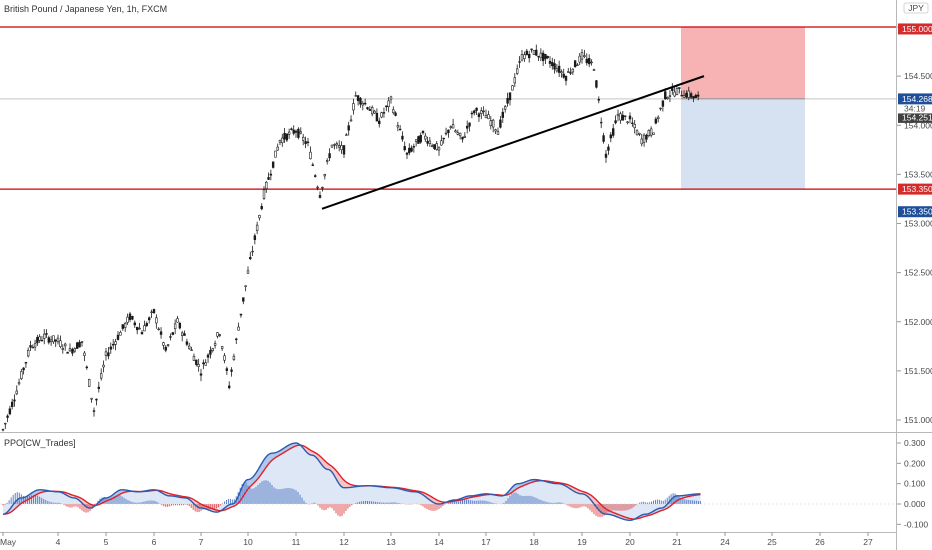 This screenshot has width=932, height=550. What do you see at coordinates (448, 481) in the screenshot?
I see `ppo-indicator-pane` at bounding box center [448, 481].